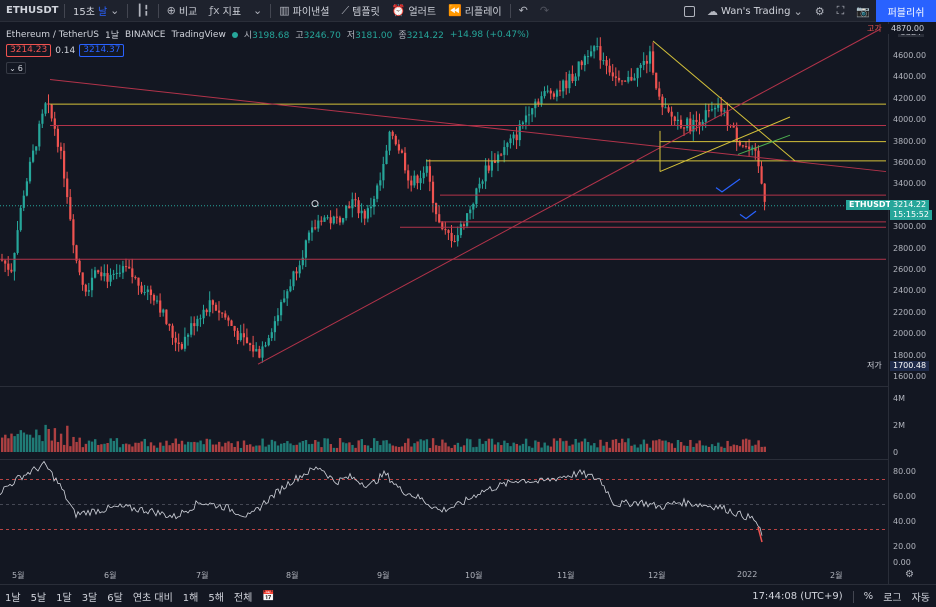 The height and width of the screenshot is (607, 936). I want to click on date-range-button: 전체, so click(243, 598).